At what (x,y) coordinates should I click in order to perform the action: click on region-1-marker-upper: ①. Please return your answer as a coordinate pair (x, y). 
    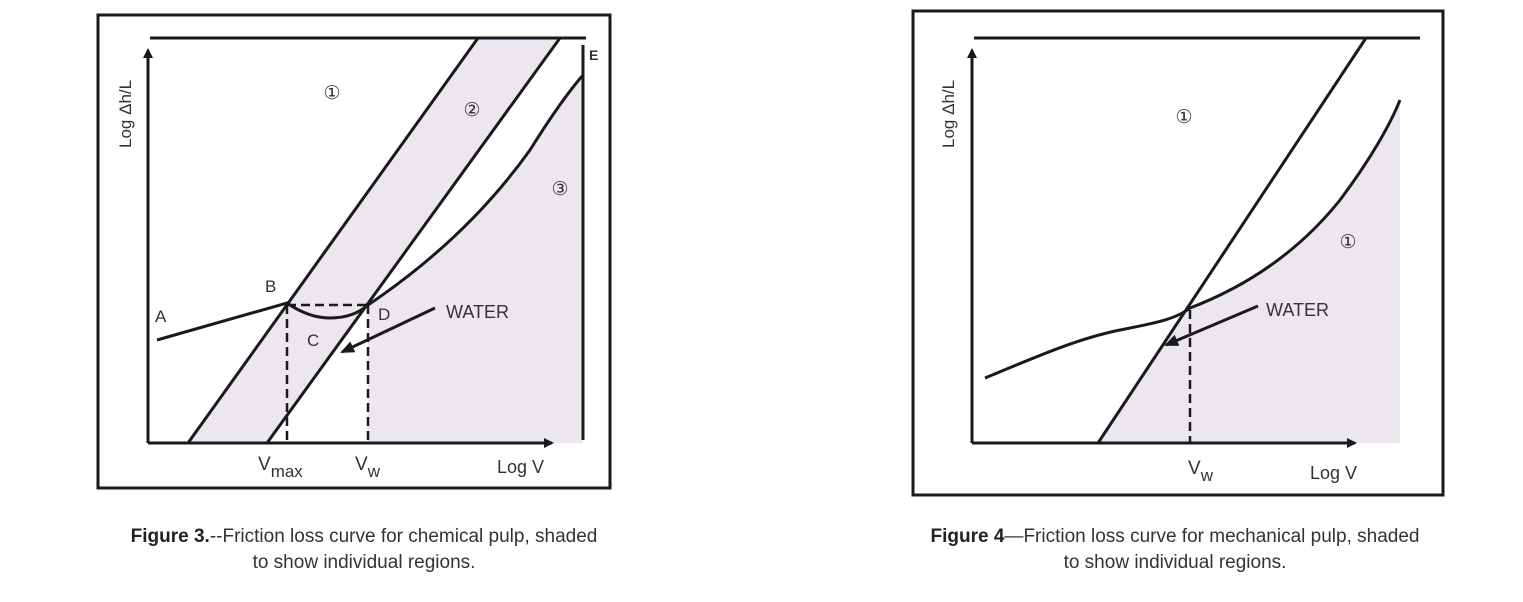
    Looking at the image, I should click on (1183, 117).